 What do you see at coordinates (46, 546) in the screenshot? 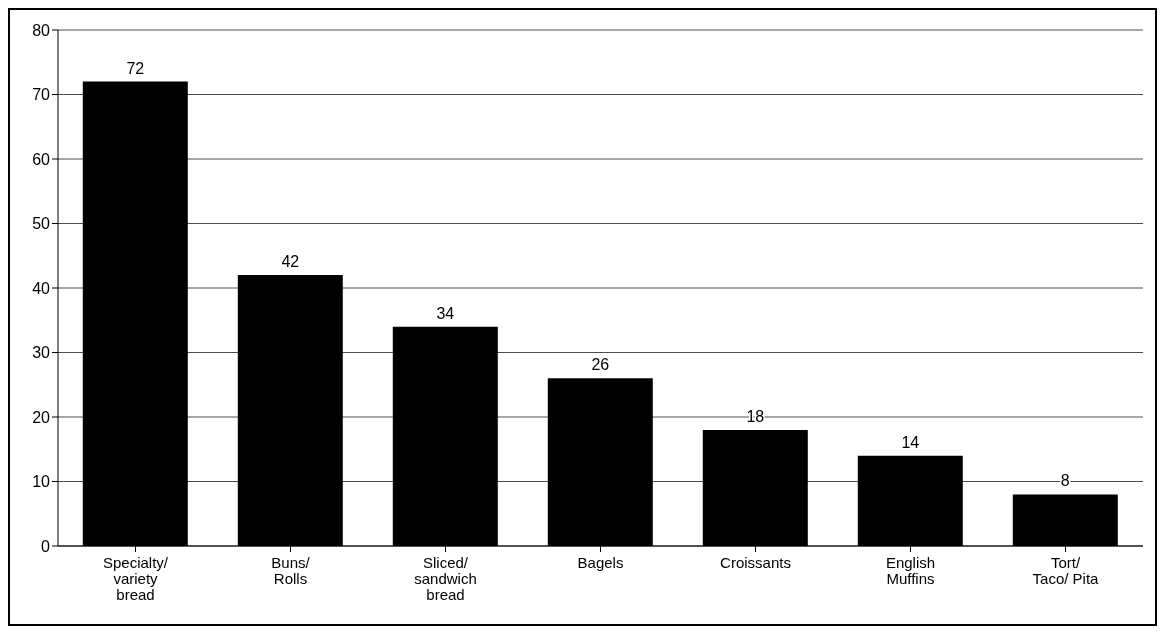
I see `y-tick-label: 0` at bounding box center [46, 546].